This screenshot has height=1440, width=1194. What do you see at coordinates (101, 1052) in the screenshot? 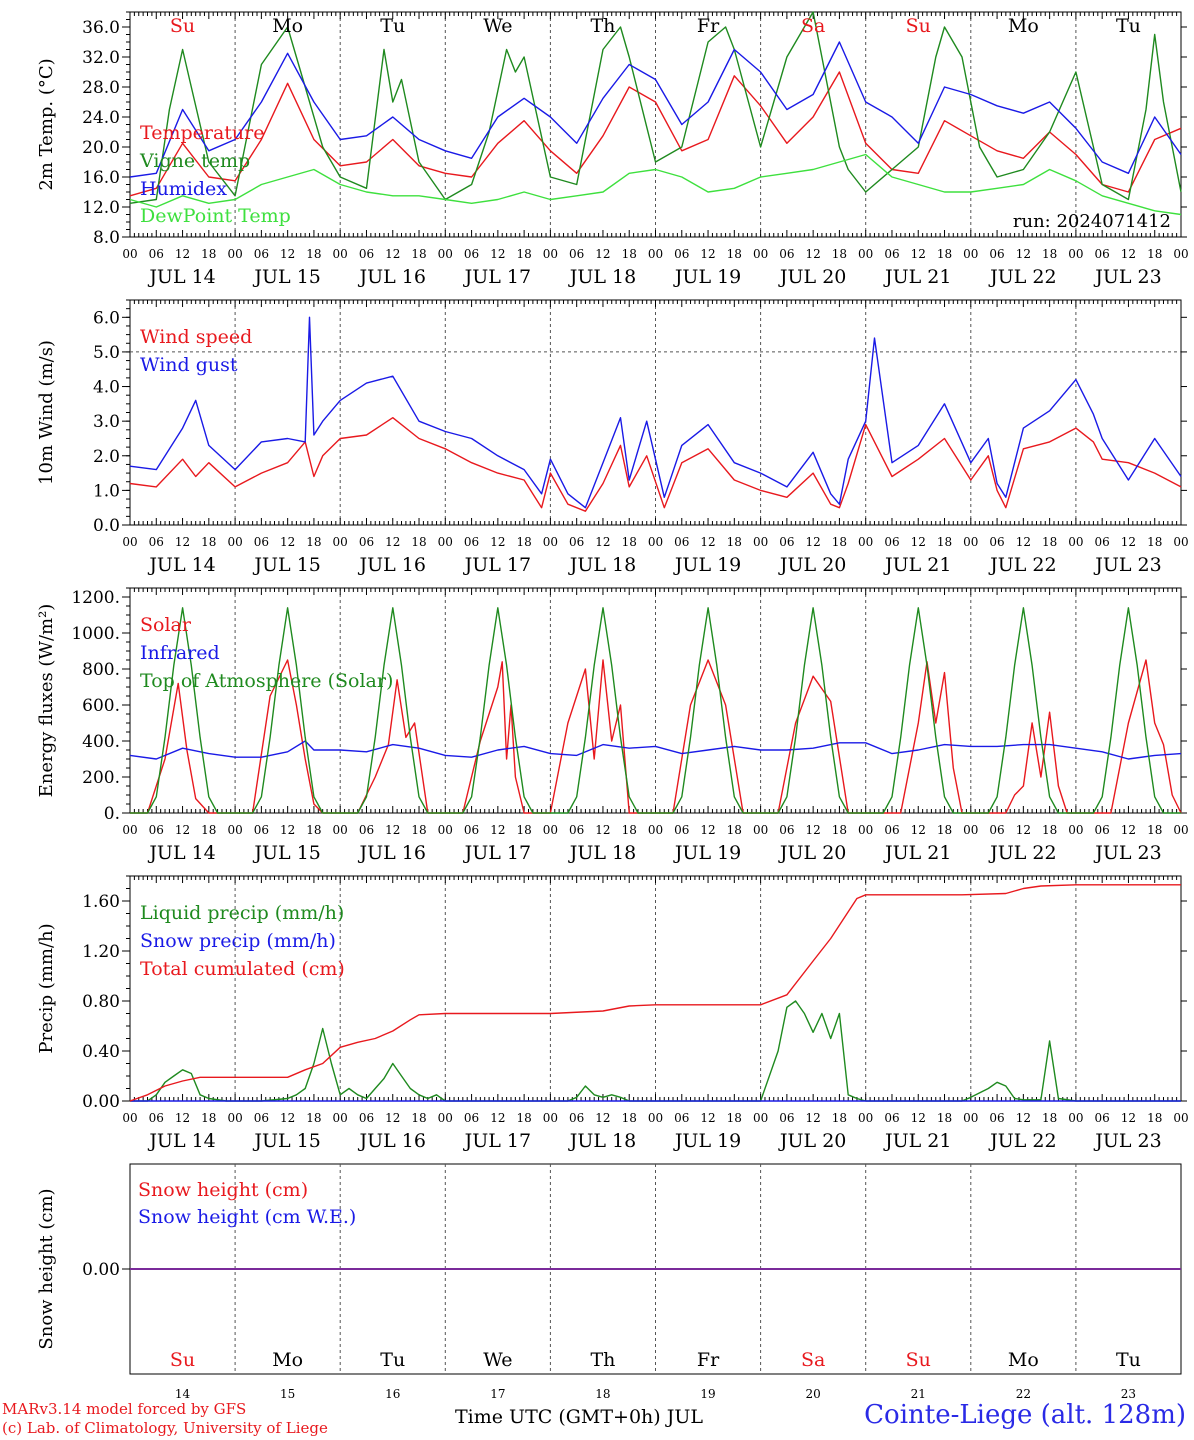
I see `y-tick-label: 0.40` at bounding box center [101, 1052].